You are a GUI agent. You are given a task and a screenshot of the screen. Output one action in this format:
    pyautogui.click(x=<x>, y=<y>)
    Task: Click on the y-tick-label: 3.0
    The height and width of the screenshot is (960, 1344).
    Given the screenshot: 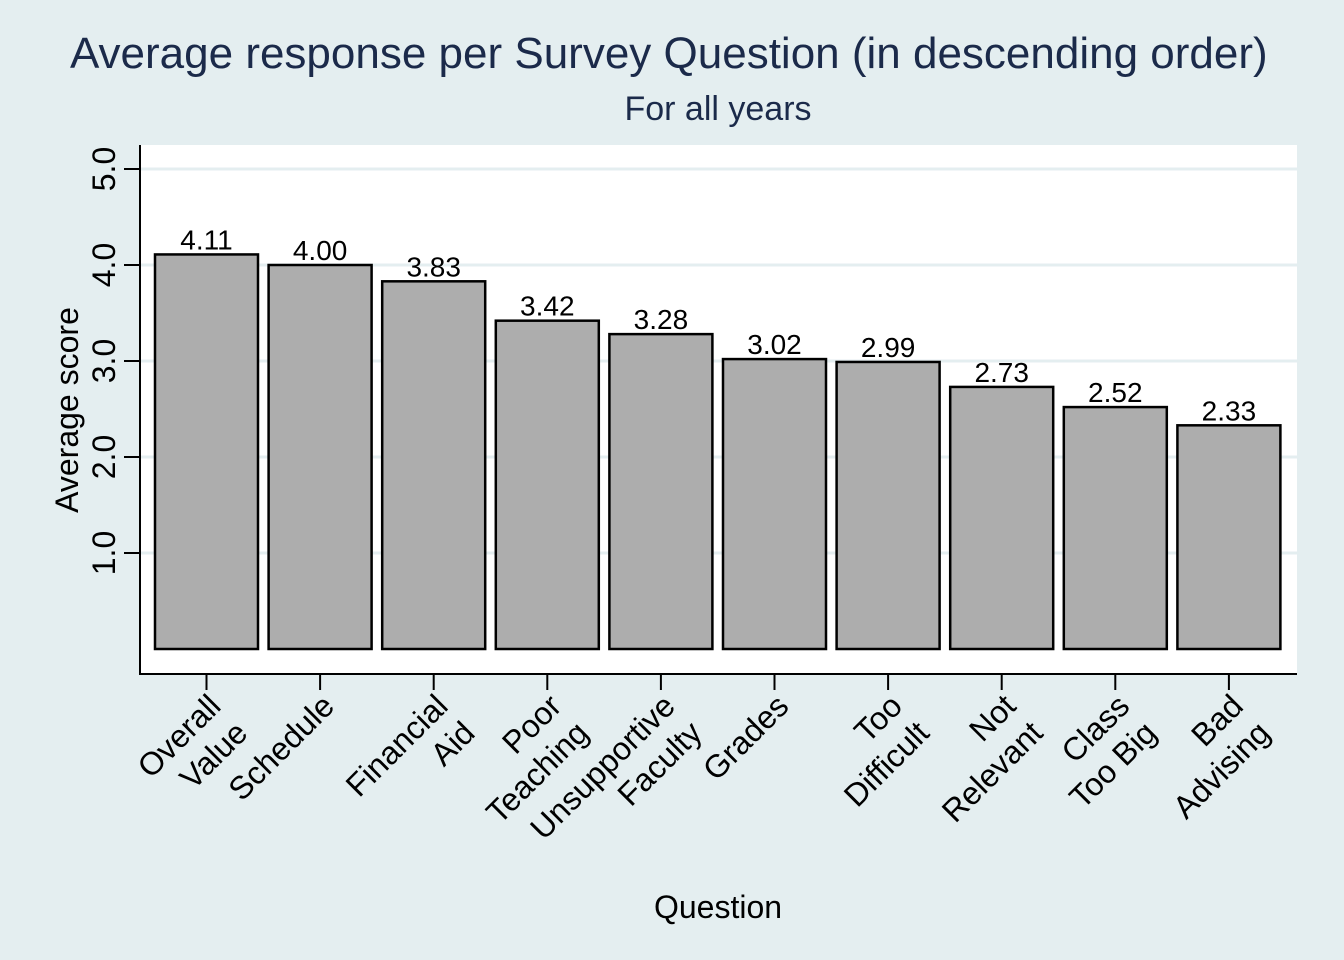 What is the action you would take?
    pyautogui.click(x=104, y=361)
    